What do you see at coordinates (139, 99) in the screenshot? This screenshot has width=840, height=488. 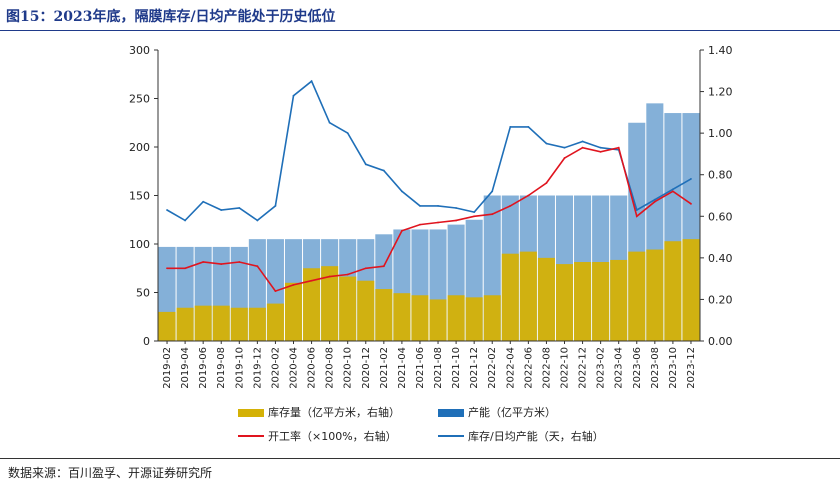 I see `left-tick-label: 250` at bounding box center [139, 99].